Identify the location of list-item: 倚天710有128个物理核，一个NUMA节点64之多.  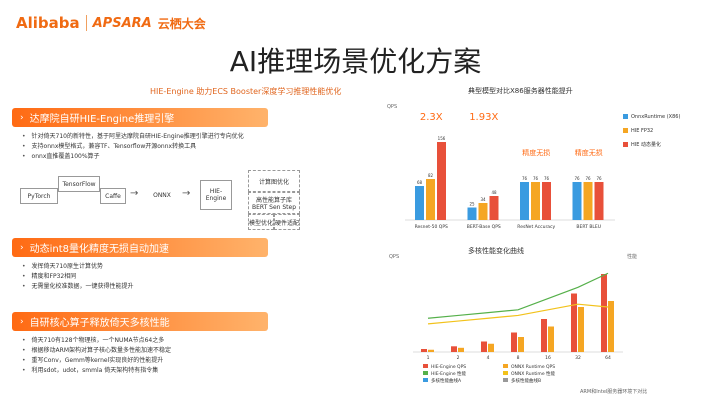
(96, 341).